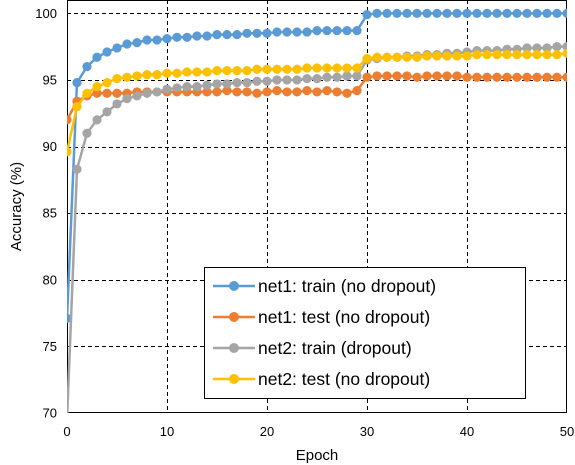 Image resolution: width=575 pixels, height=465 pixels. I want to click on y-axis-ticks: 70 75 80 85 90 95 100, so click(46, 213).